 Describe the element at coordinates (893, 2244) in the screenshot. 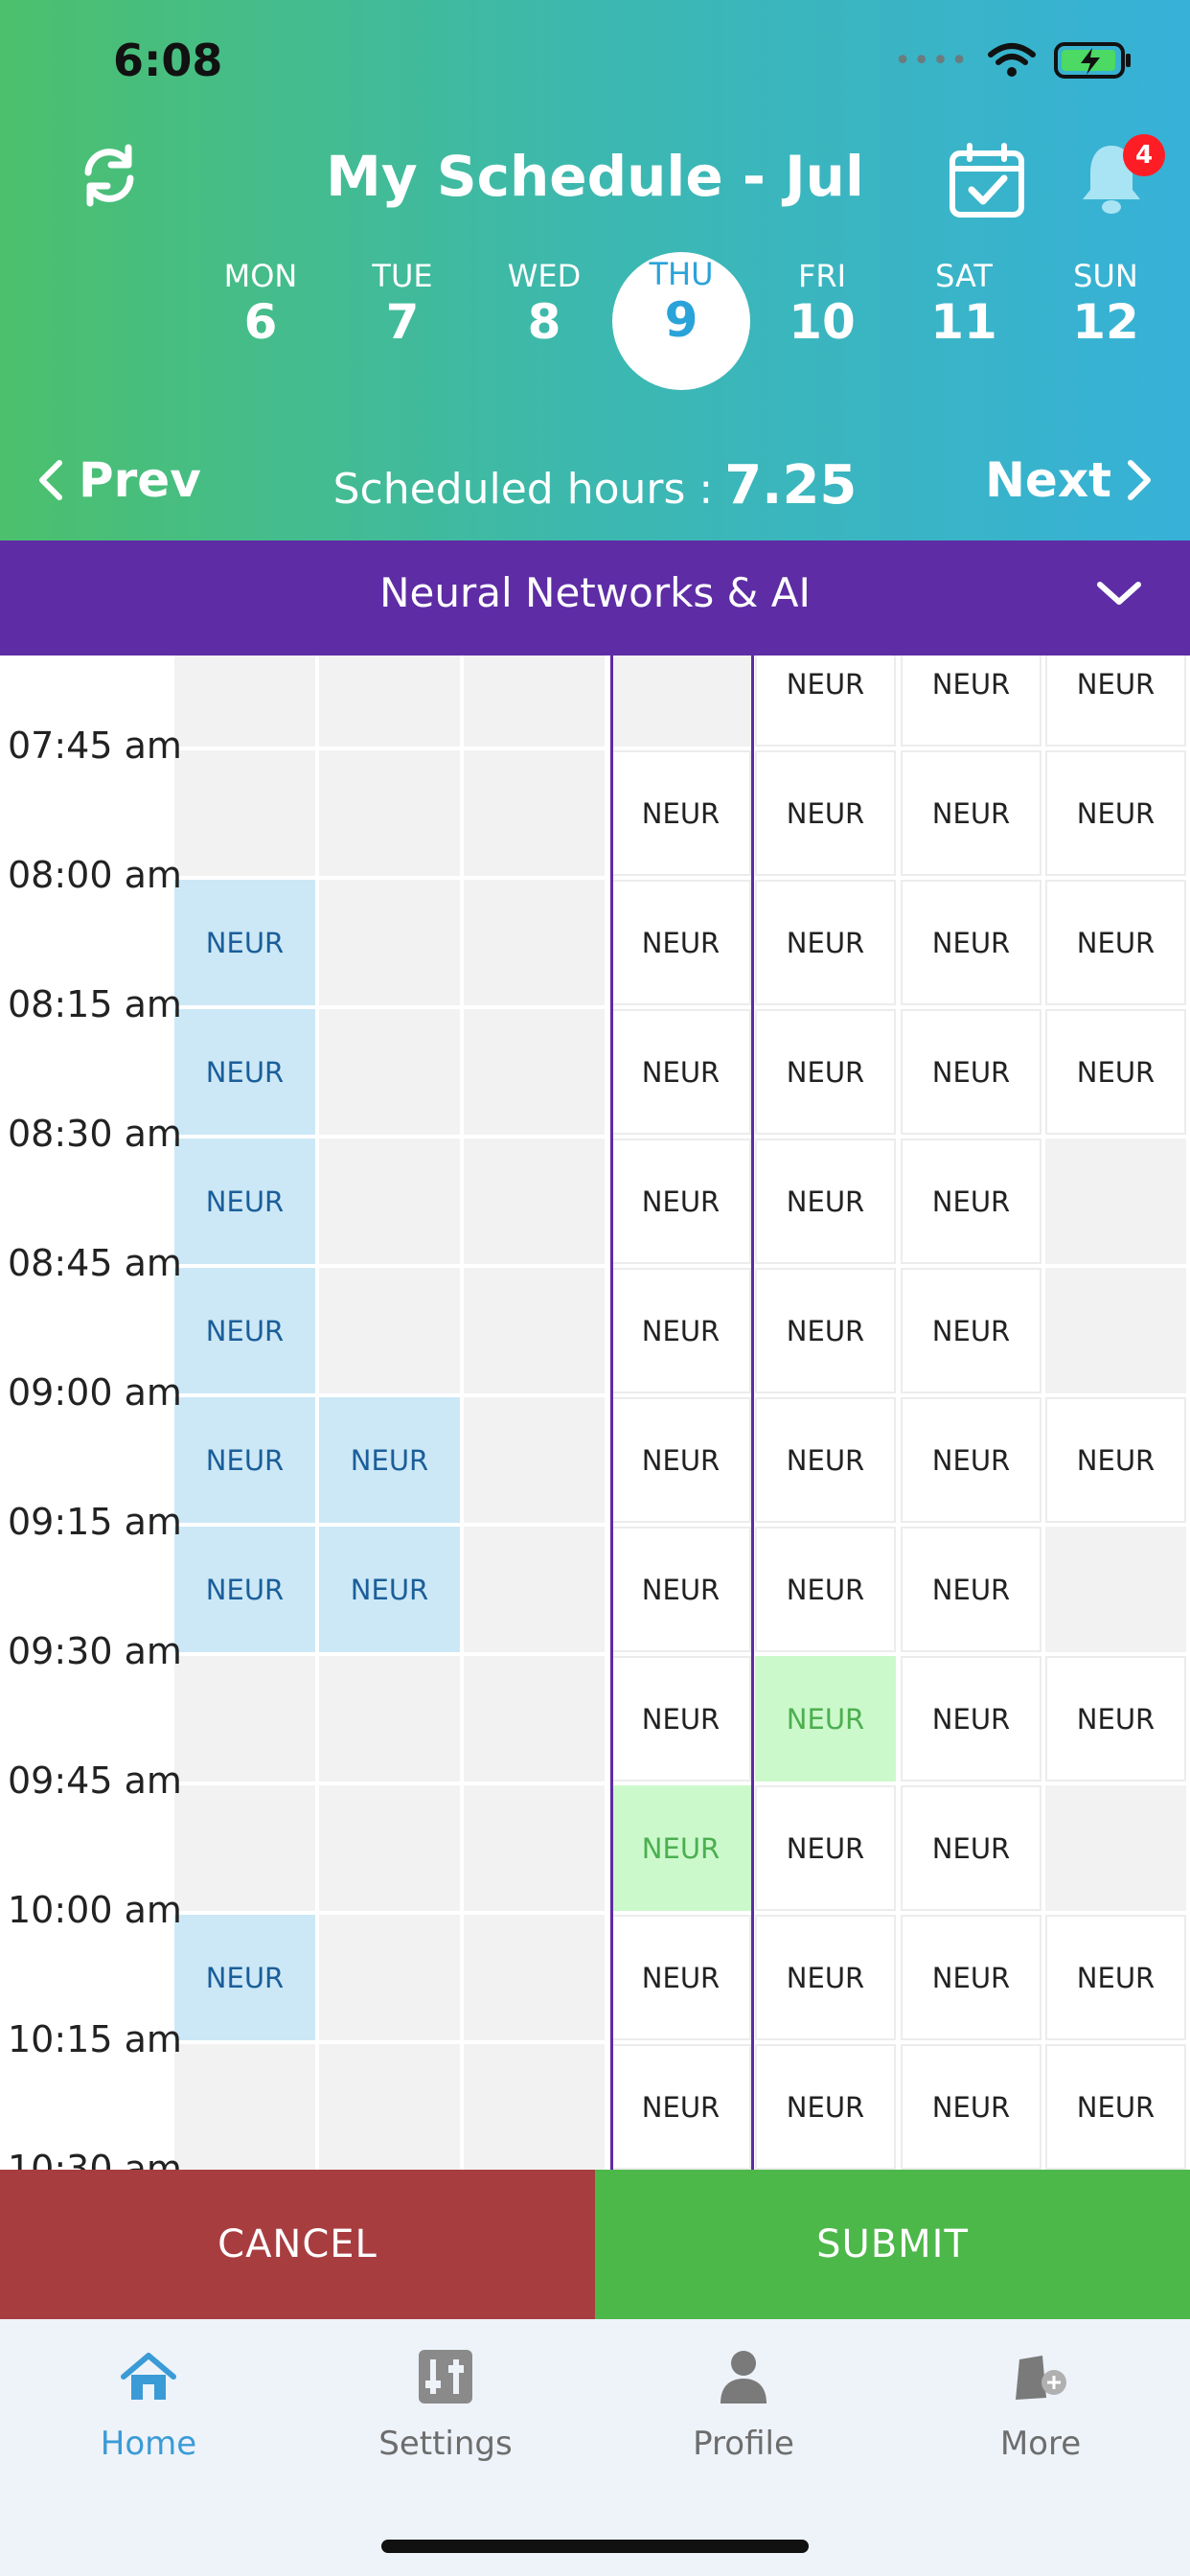

I see `submit-button: SUBMIT` at that location.